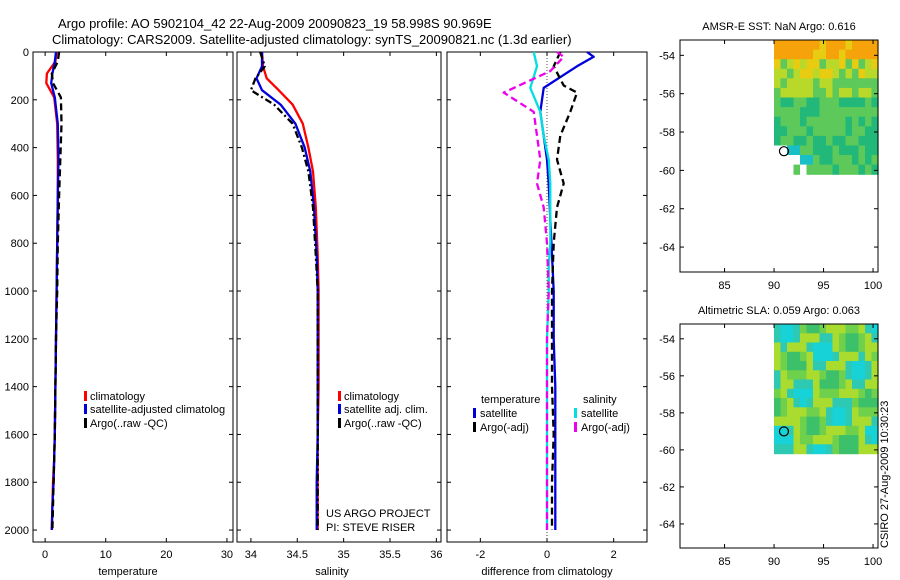  Describe the element at coordinates (17, 531) in the screenshot. I see `temperature-ytick-label: 2000` at that location.